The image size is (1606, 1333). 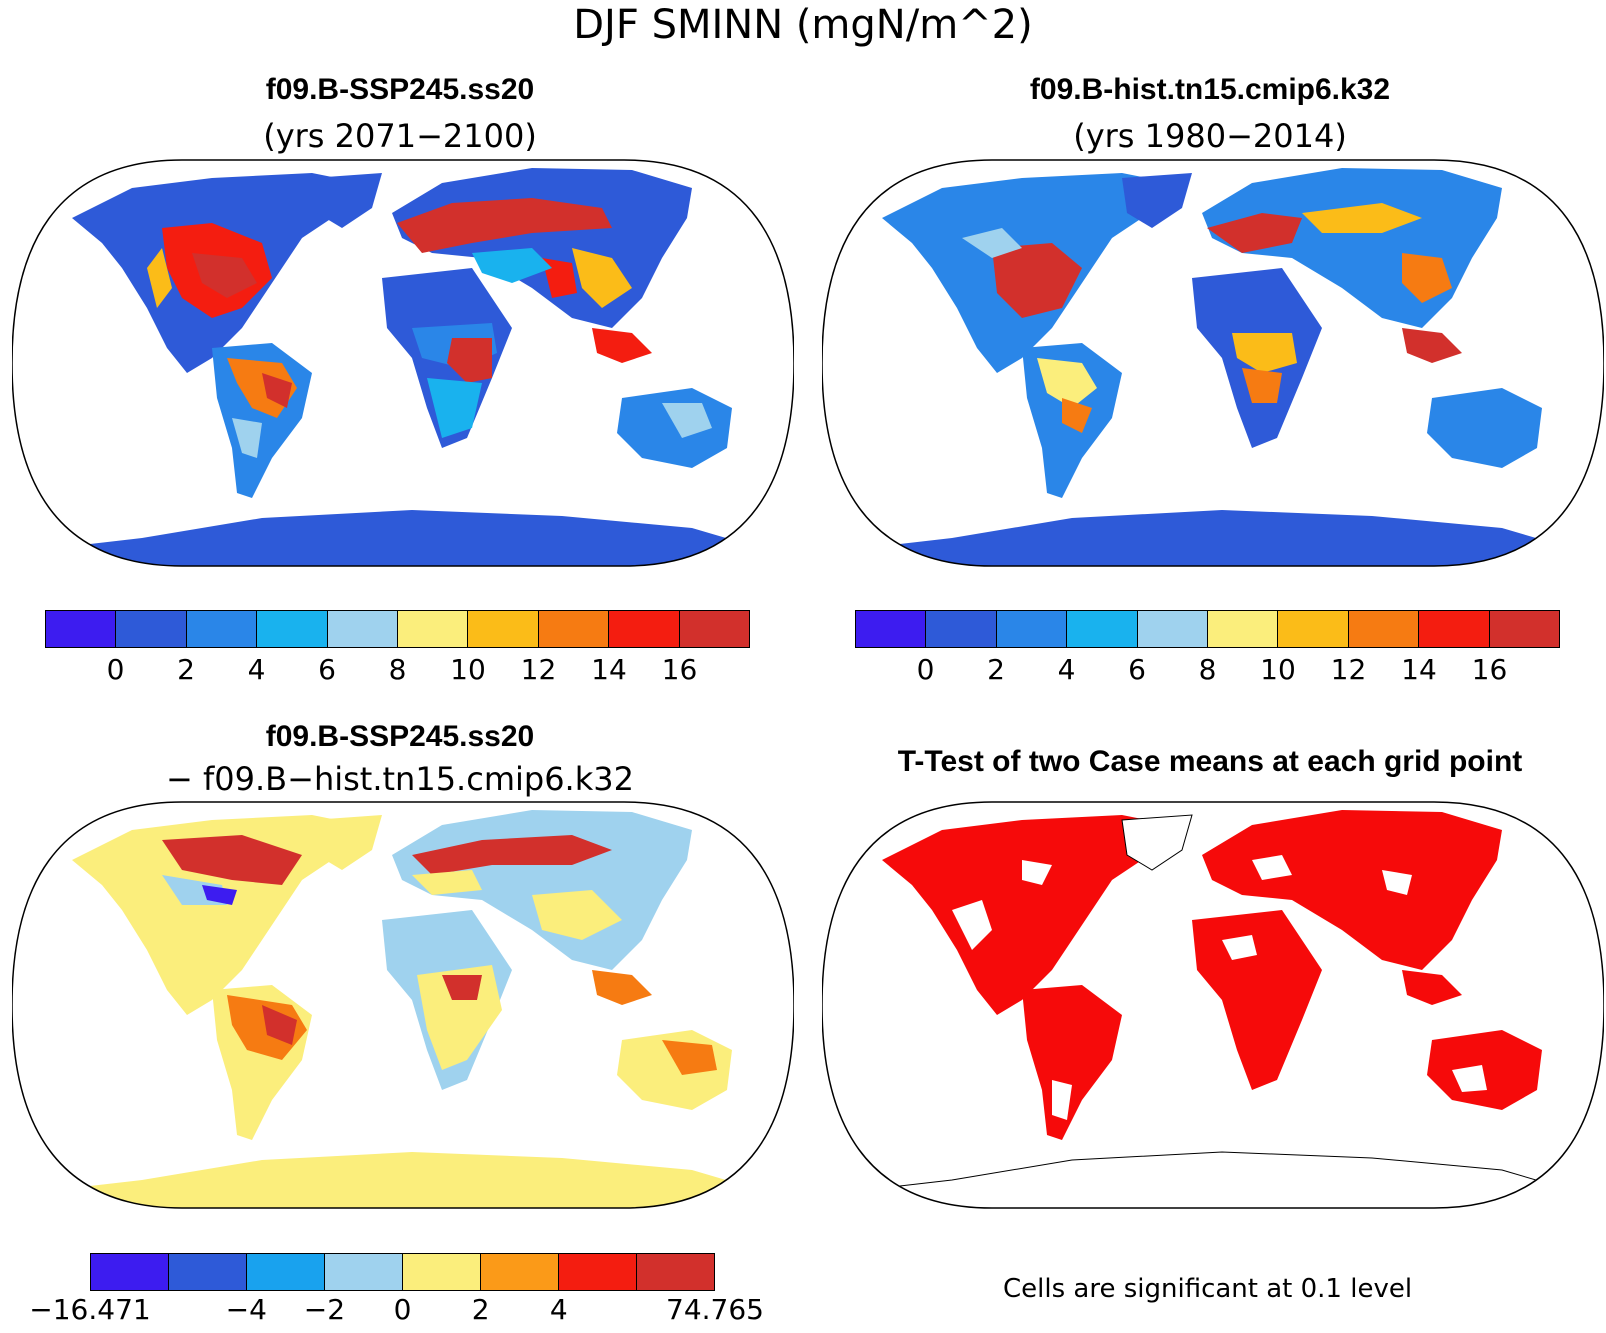 I want to click on colorbar-ticks-top-left: 0 2 4 6 8 10 12 14 16, so click(x=397, y=673).